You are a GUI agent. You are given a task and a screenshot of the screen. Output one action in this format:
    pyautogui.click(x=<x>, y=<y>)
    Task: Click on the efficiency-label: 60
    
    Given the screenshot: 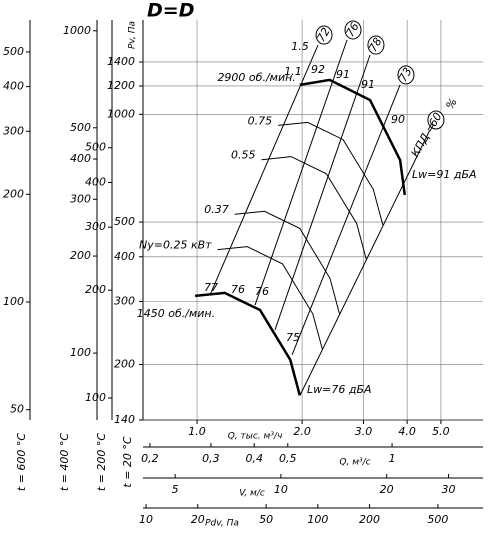 What is the action you would take?
    pyautogui.click(x=435, y=119)
    